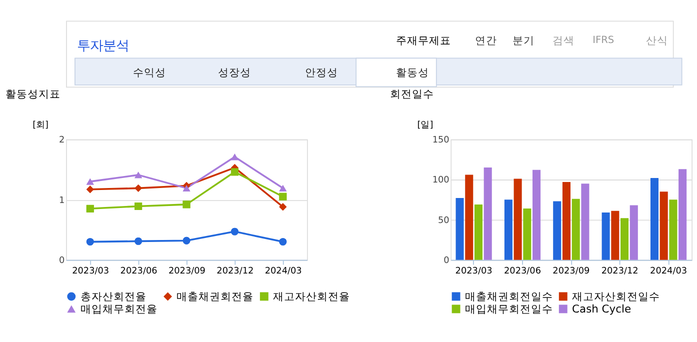 The image size is (697, 342). What do you see at coordinates (413, 73) in the screenshot?
I see `text: 활동성` at bounding box center [413, 73].